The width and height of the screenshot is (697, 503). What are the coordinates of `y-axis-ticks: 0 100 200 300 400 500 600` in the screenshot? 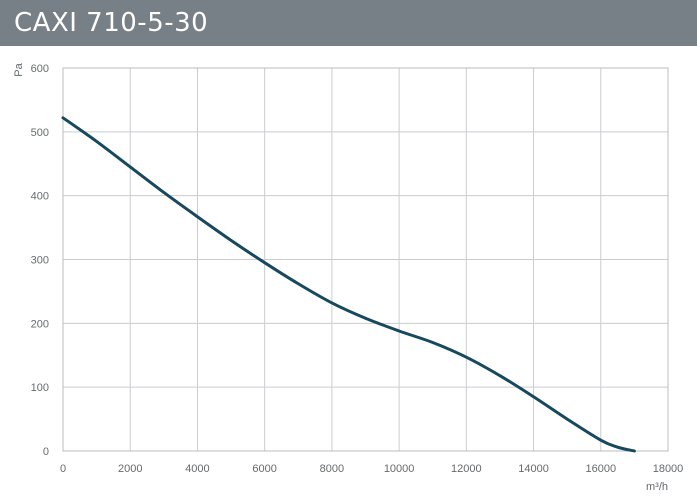 It's located at (40, 260).